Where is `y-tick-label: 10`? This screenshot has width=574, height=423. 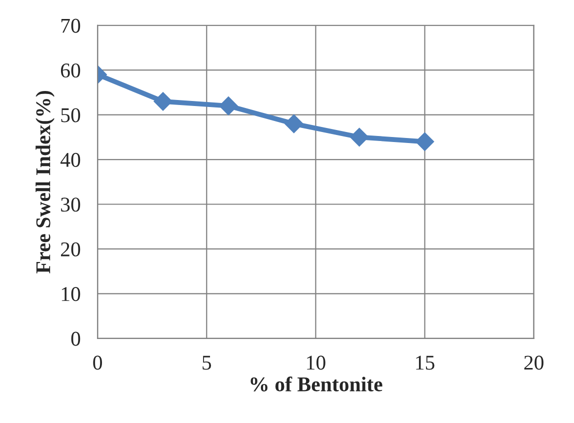
y-tick-label: 10 is located at coordinates (71, 294).